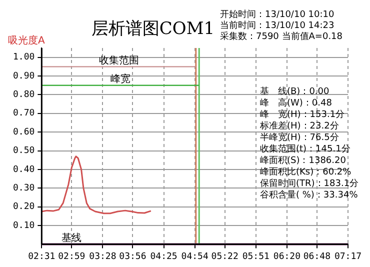 The image size is (370, 267). What do you see at coordinates (296, 102) in the screenshot?
I see `annotation: 峰 高(W)：0.48` at bounding box center [296, 102].